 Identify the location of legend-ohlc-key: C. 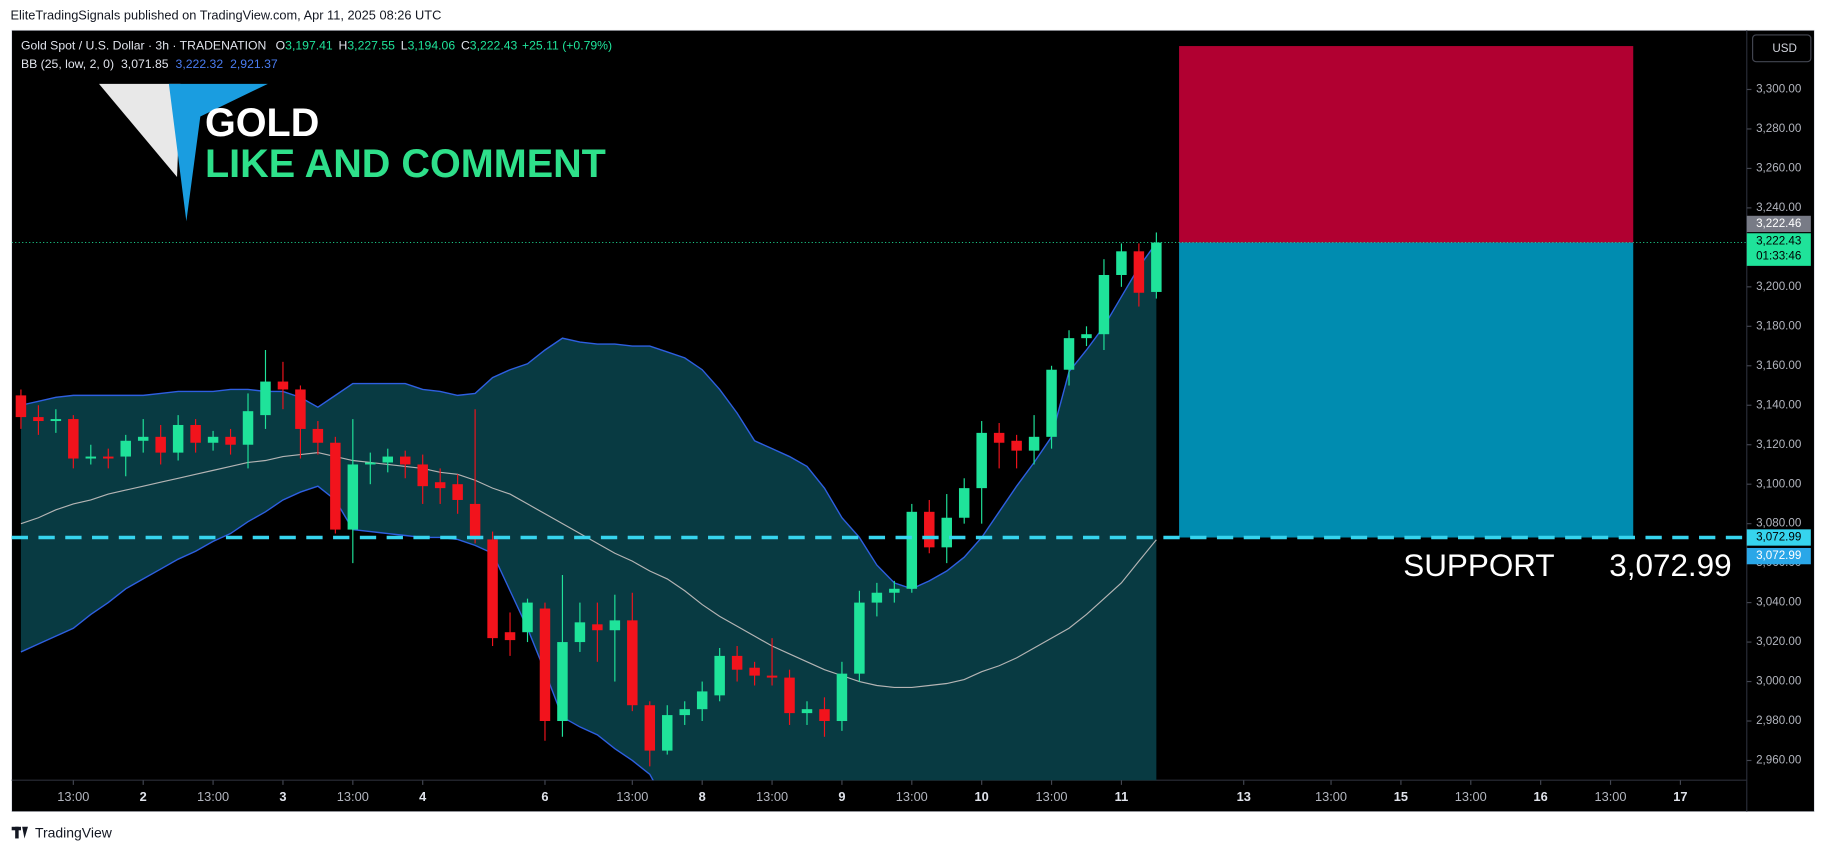
(465, 46).